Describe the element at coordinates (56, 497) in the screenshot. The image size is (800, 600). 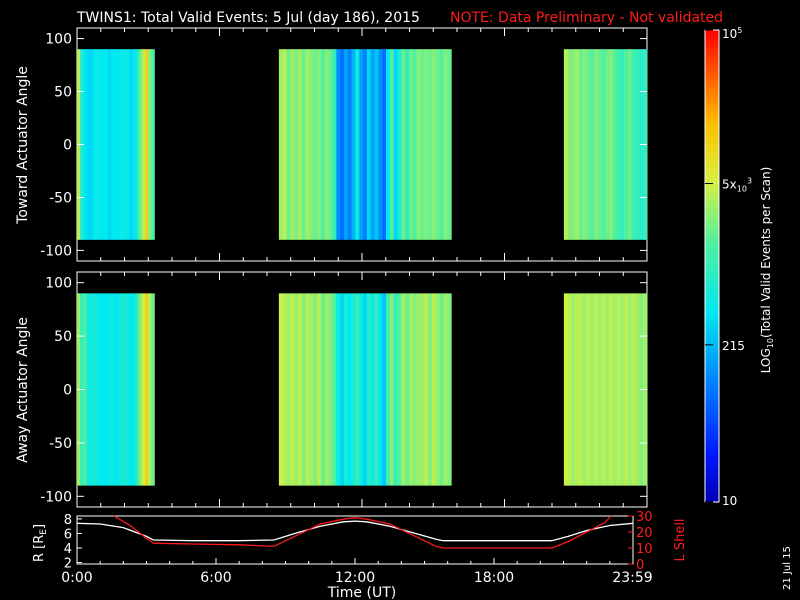
I see `y-tick-label: -100` at that location.